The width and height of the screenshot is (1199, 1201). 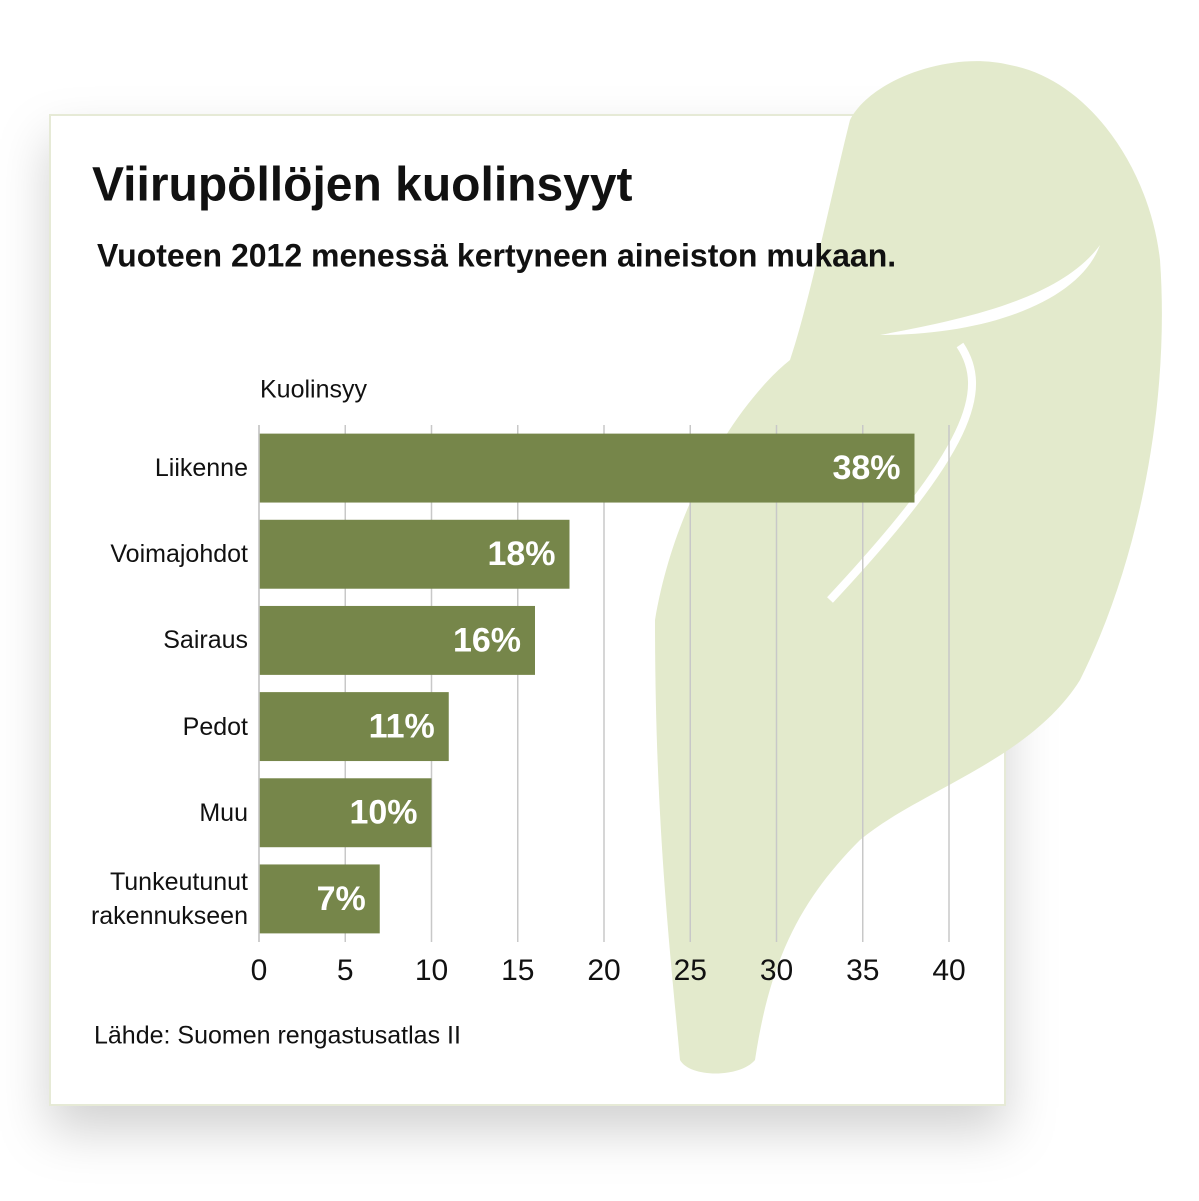 What do you see at coordinates (153, 727) in the screenshot?
I see `category-label: Pedot` at bounding box center [153, 727].